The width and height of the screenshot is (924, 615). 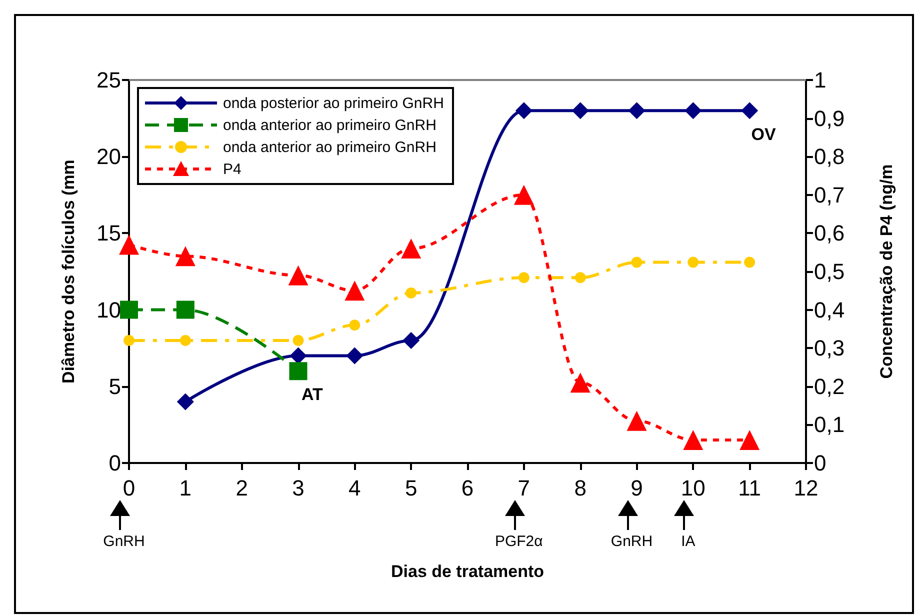 What do you see at coordinates (354, 488) in the screenshot?
I see `x-tick-label: 4` at bounding box center [354, 488].